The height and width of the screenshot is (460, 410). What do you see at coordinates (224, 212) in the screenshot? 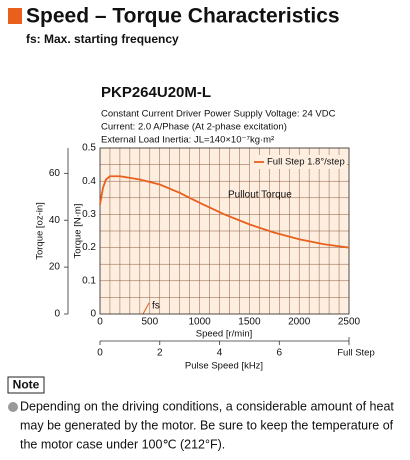
I see `line-series` at bounding box center [224, 212].